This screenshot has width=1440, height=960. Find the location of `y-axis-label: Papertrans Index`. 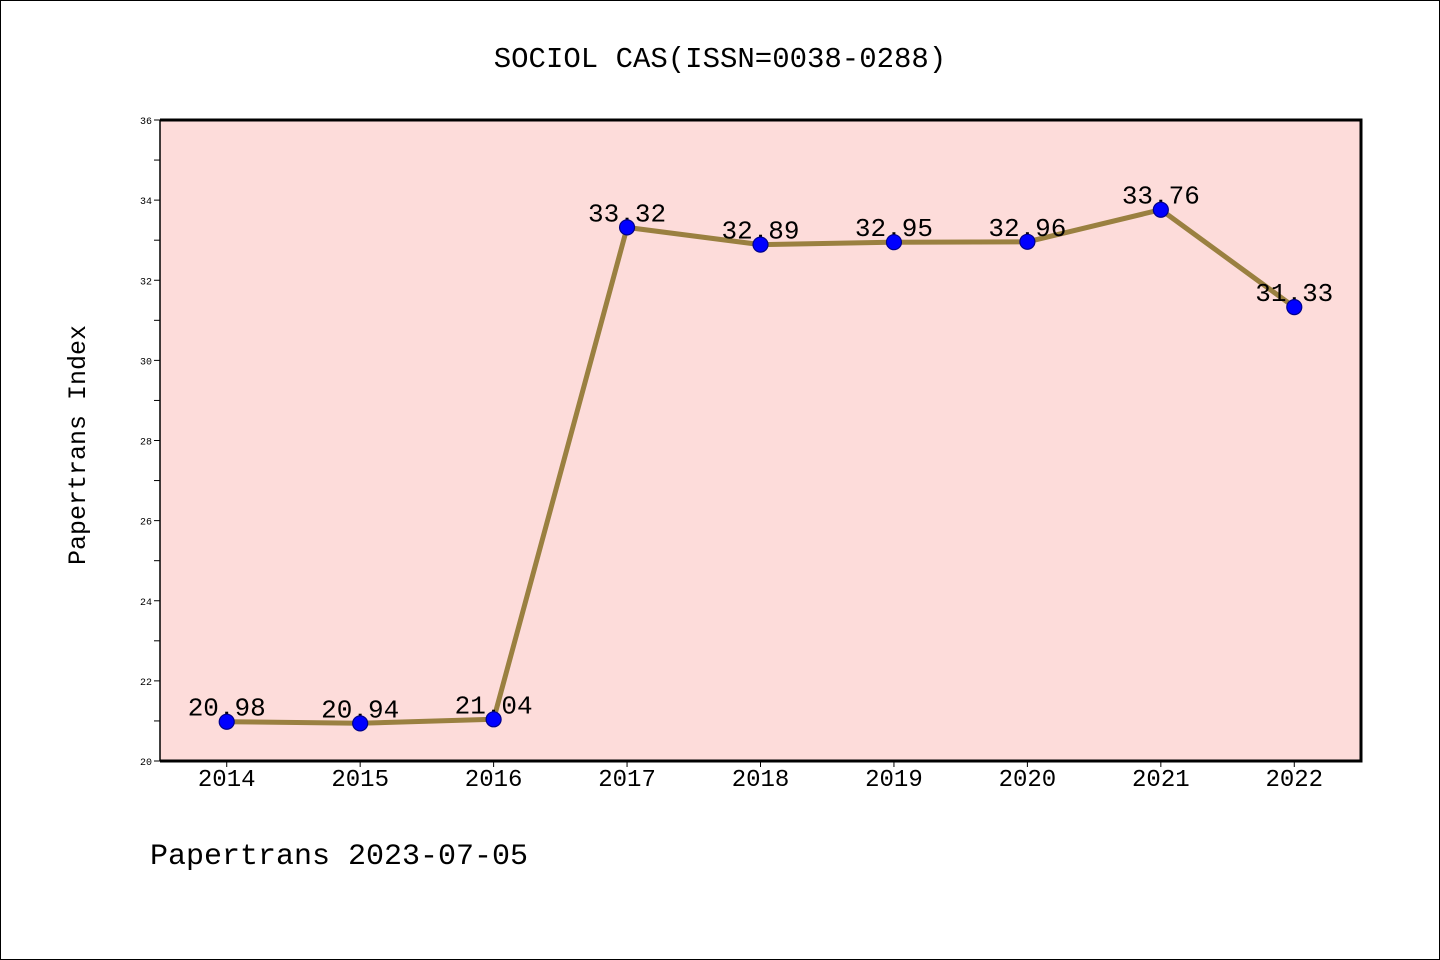

y-axis-label: Papertrans Index is located at coordinates (78, 445).